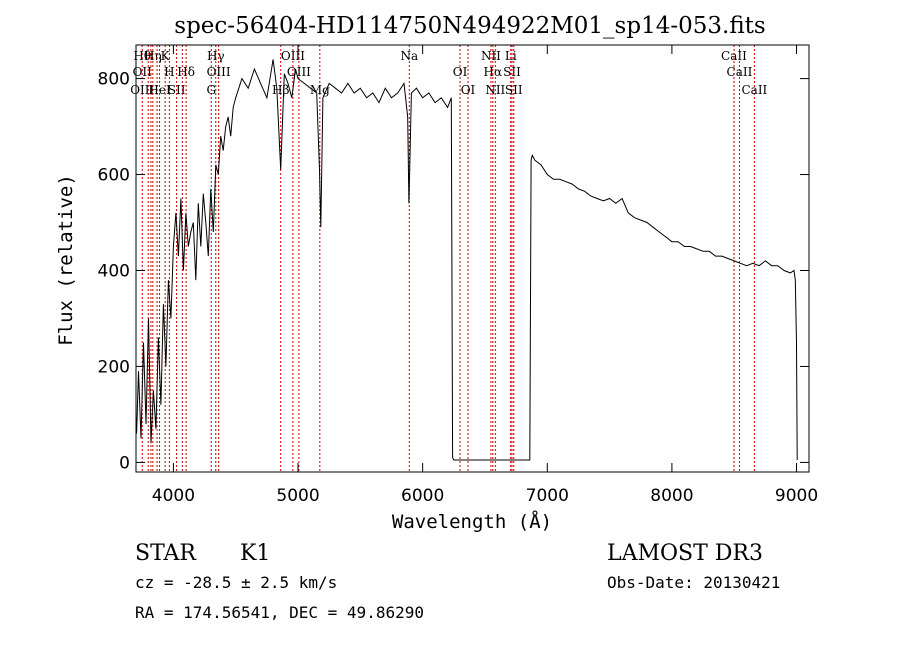  What do you see at coordinates (166, 56) in the screenshot?
I see `spectral-line-label: K` at bounding box center [166, 56].